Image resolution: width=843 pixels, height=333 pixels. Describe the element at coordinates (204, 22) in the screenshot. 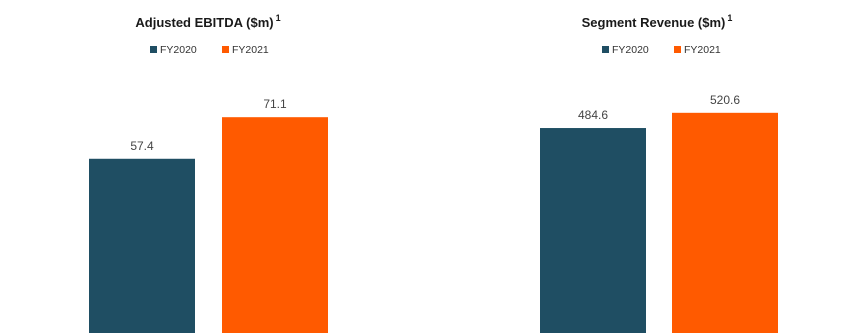

I see `chart-title-text: Adjusted EBITDA ($m)` at that location.